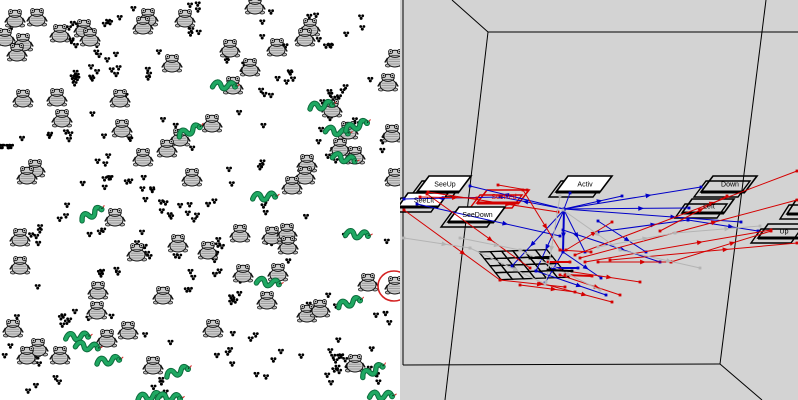 Image resolution: width=798 pixels, height=400 pixels. I want to click on plate-labels: SeeUp SeeLft SeeRed SeeDown Activ Down Left Up, so click(601, 209).